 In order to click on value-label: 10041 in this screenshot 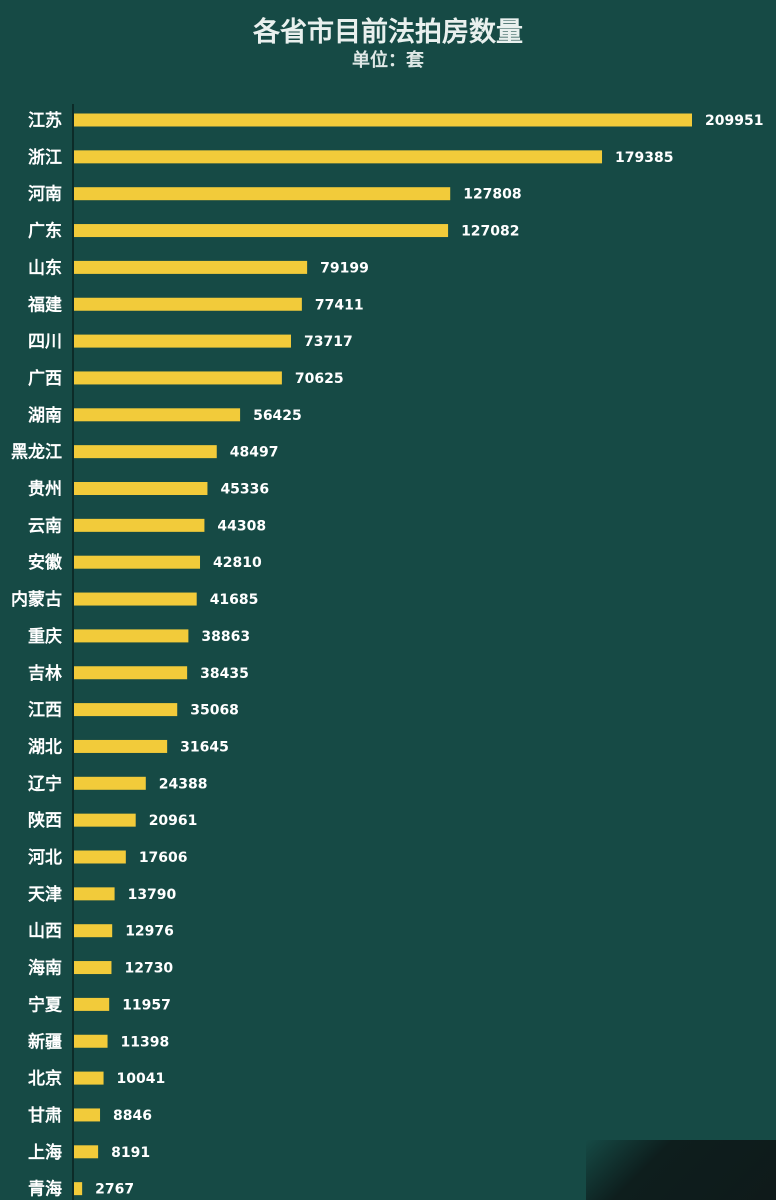, I will do `click(141, 1079)`.